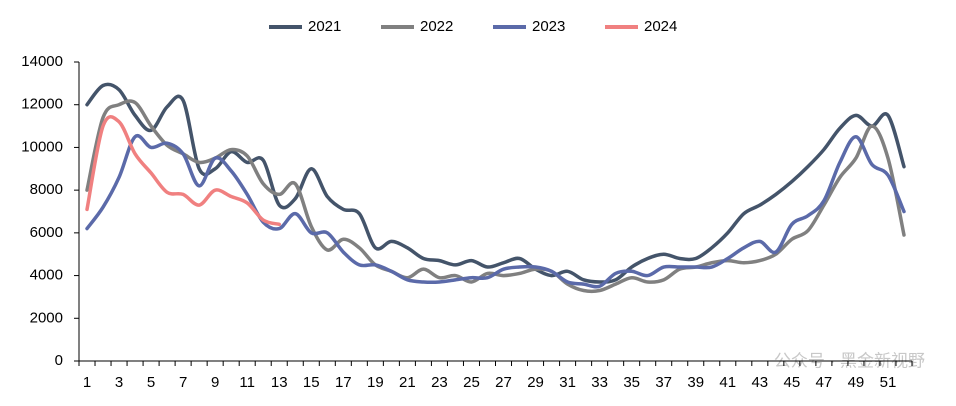 The width and height of the screenshot is (956, 406). What do you see at coordinates (215, 382) in the screenshot?
I see `x-tick-label: 9` at bounding box center [215, 382].